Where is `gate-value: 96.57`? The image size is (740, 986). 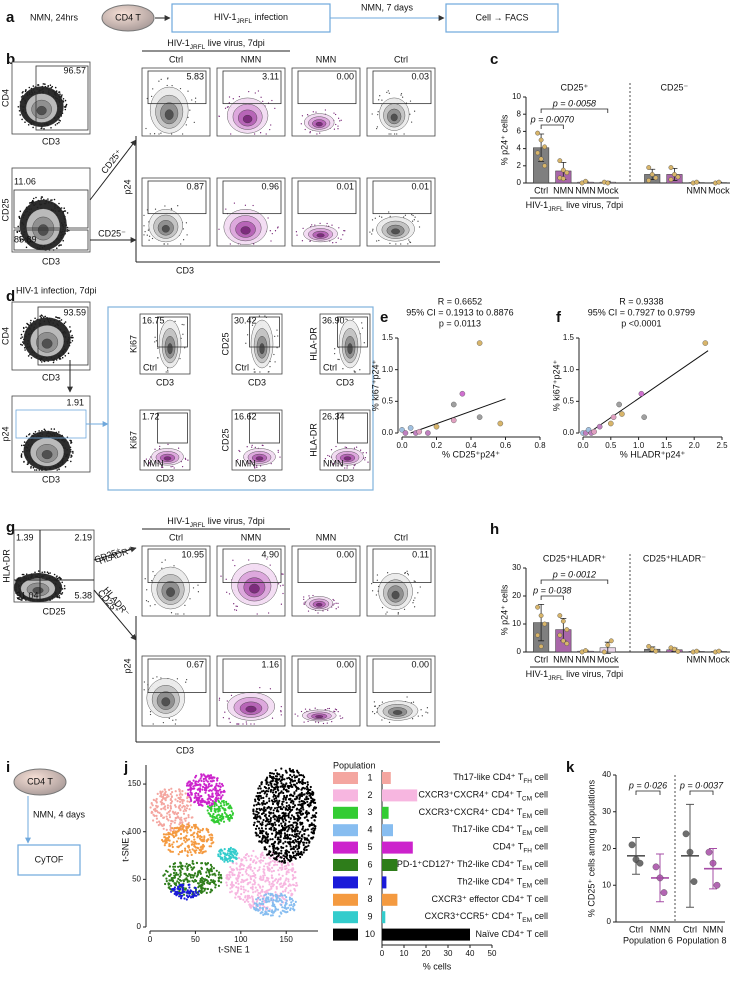 gate-value: 96.57 is located at coordinates (74, 70).